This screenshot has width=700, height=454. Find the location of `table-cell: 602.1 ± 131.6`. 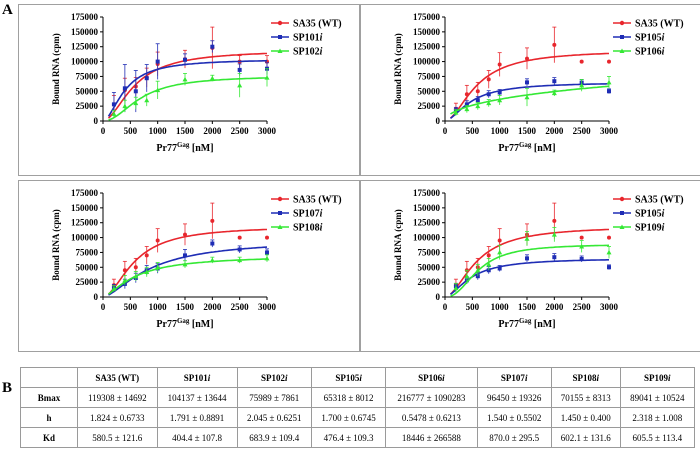

table-cell: 602.1 ± 131.6 is located at coordinates (585, 437).